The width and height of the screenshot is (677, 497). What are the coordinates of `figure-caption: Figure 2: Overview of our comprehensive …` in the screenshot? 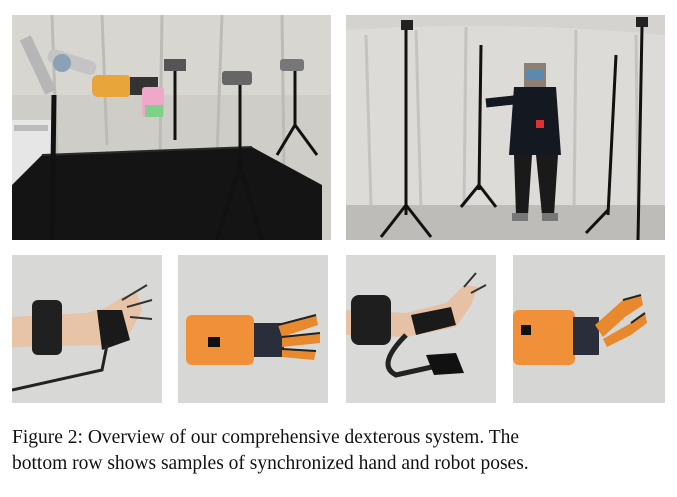 It's located at (339, 451).